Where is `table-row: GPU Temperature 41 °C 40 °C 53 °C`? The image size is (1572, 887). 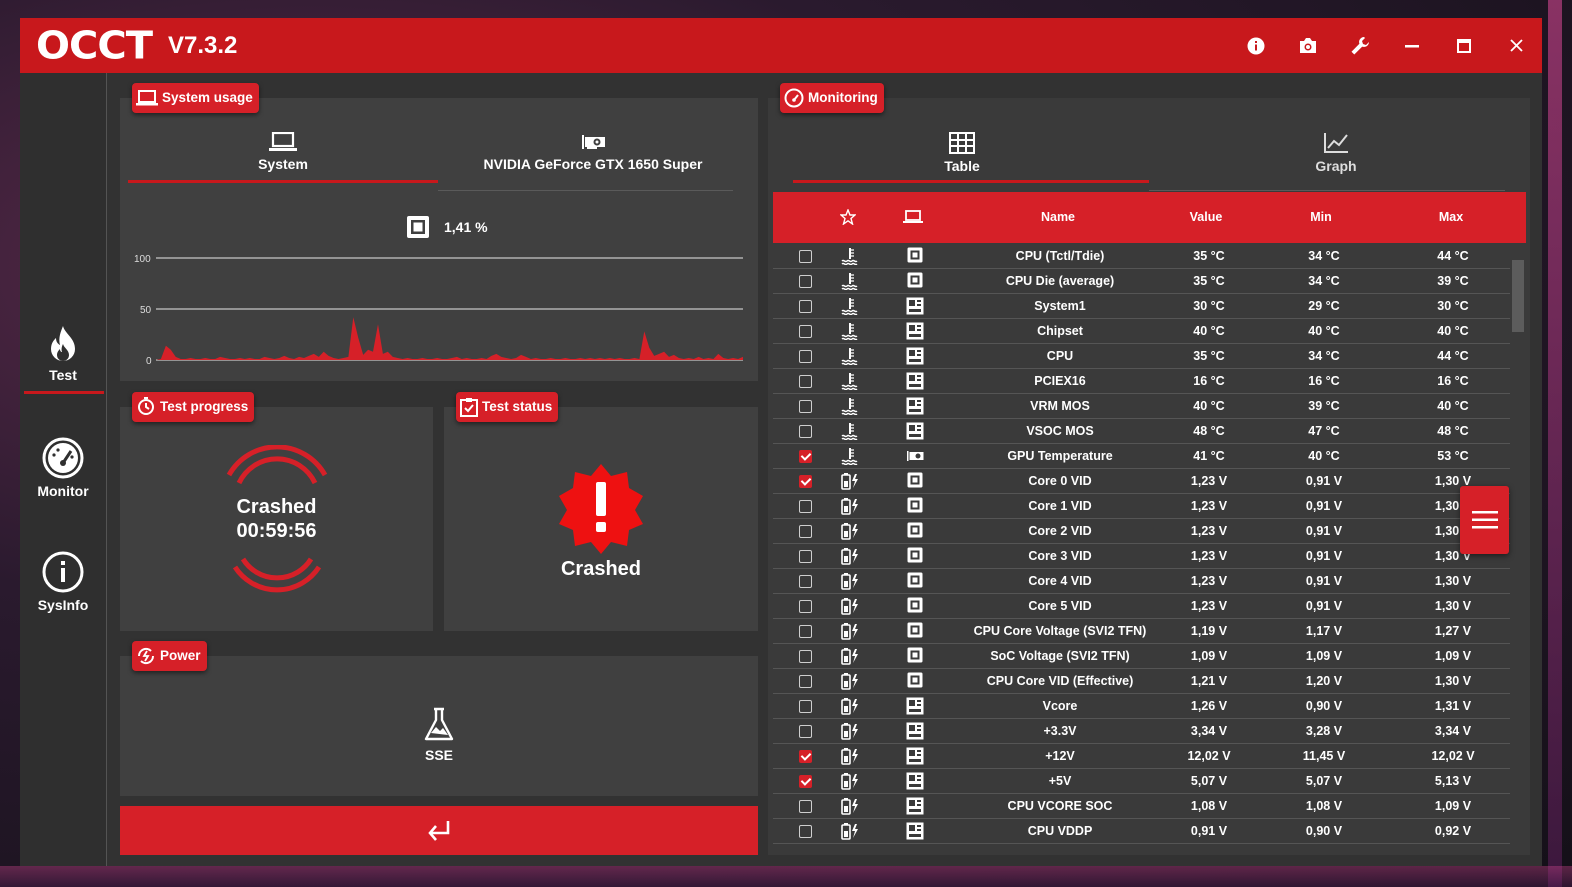 table-row: GPU Temperature 41 °C 40 °C 53 °C is located at coordinates (1141, 456).